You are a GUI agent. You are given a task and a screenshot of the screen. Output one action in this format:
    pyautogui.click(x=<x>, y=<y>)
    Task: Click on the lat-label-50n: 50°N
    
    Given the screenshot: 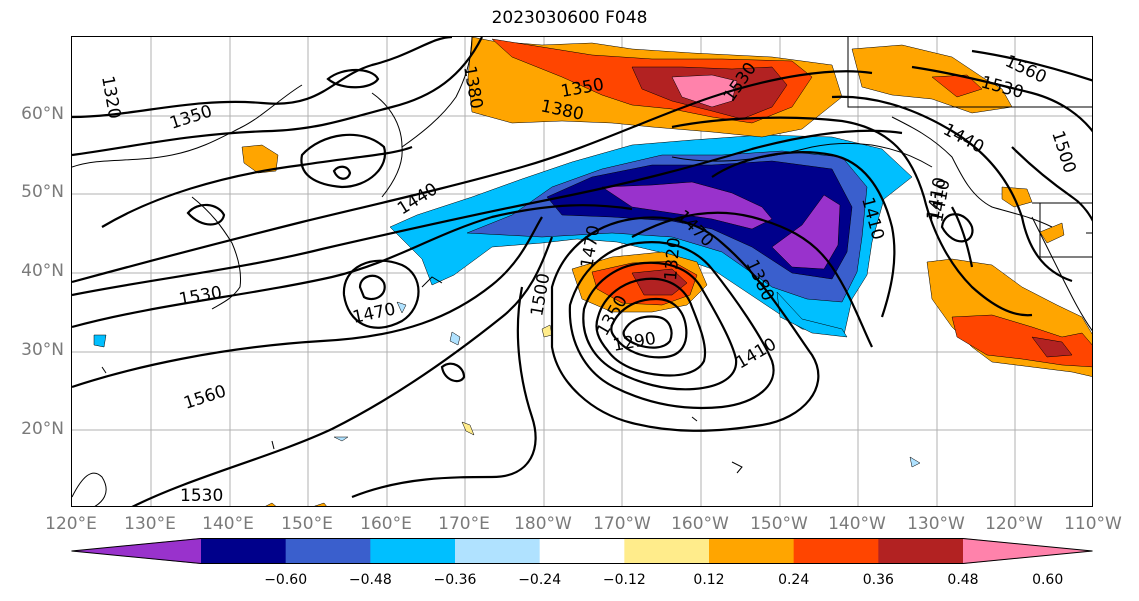 What is the action you would take?
    pyautogui.click(x=42, y=192)
    